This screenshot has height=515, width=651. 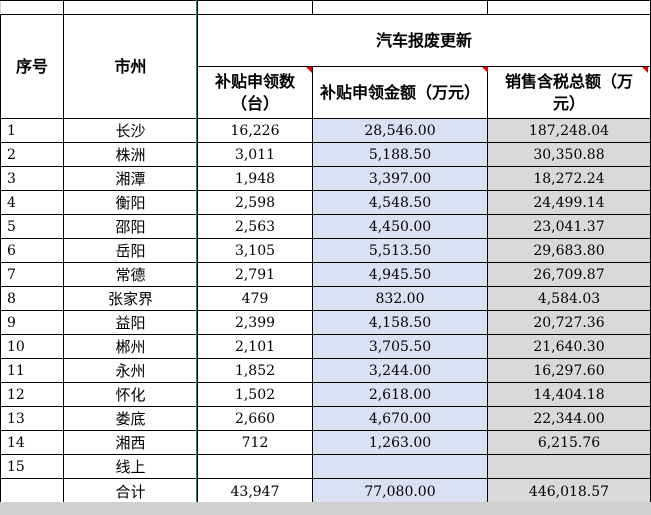 I want to click on count-cell: 3,105, so click(x=255, y=250).